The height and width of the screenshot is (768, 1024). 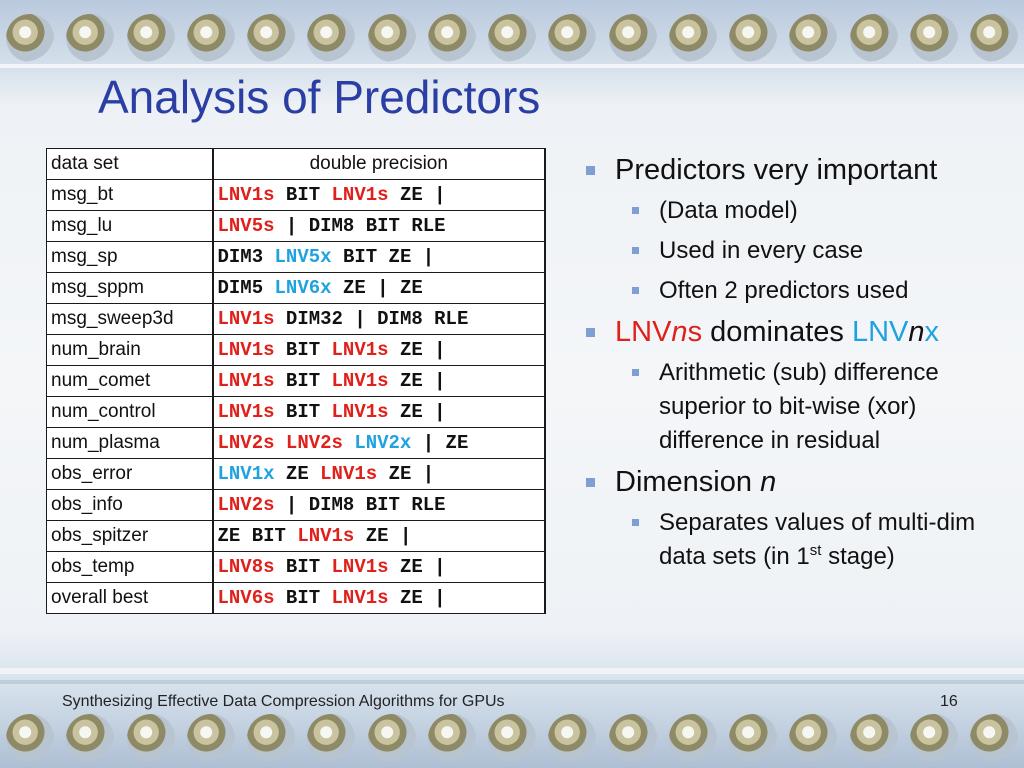 I want to click on dataset-cell: num_comet, so click(x=129, y=381).